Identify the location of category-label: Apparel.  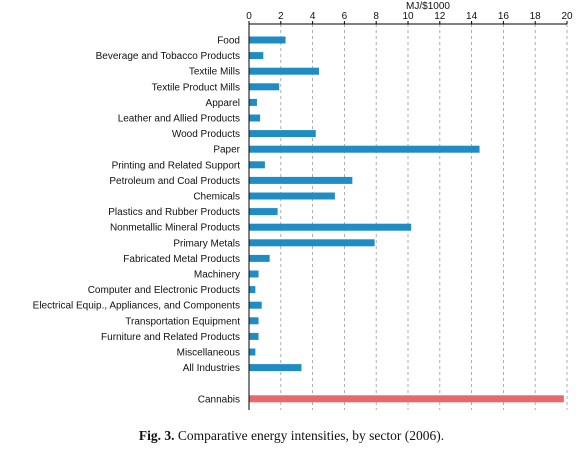
(223, 103).